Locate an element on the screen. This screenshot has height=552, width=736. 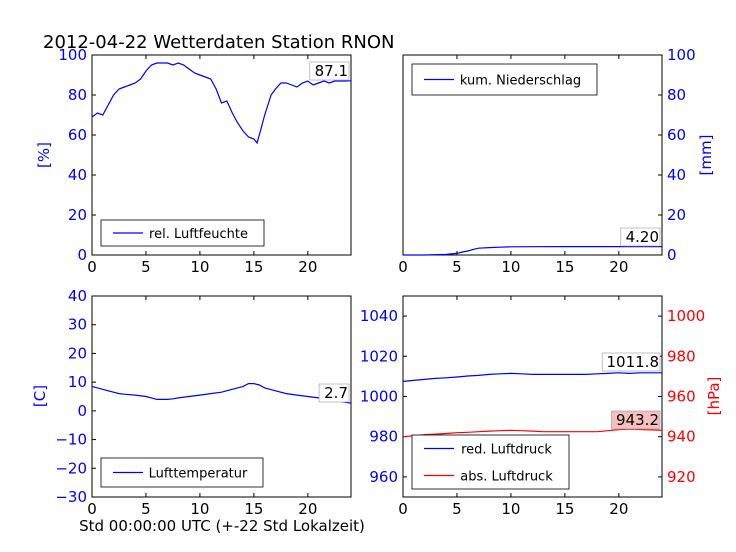
y-right-tick-label: 960 is located at coordinates (681, 397).